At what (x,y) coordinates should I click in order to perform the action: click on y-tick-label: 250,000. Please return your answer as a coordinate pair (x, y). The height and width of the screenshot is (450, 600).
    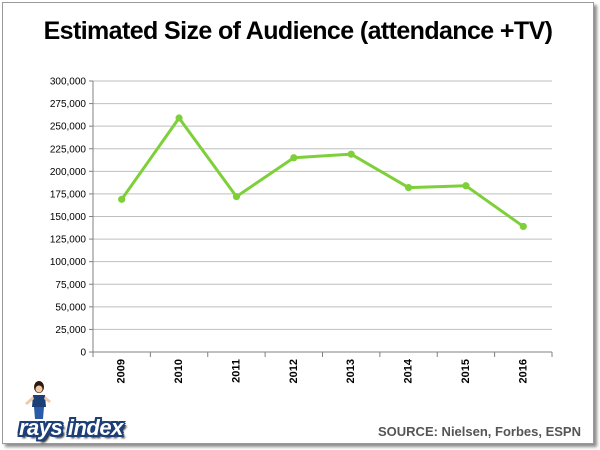
    Looking at the image, I should click on (68, 127).